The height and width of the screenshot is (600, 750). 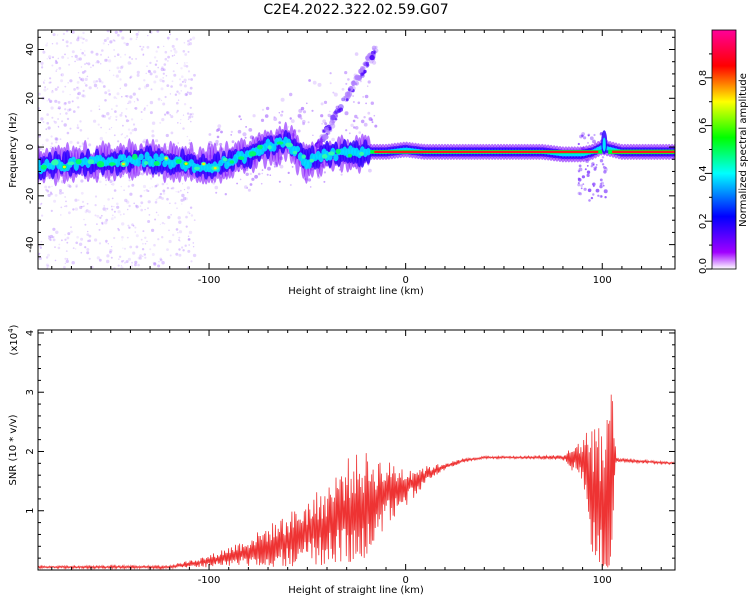 What do you see at coordinates (13, 449) in the screenshot?
I see `snr-y-label: SNR (10 * v/v)` at bounding box center [13, 449].